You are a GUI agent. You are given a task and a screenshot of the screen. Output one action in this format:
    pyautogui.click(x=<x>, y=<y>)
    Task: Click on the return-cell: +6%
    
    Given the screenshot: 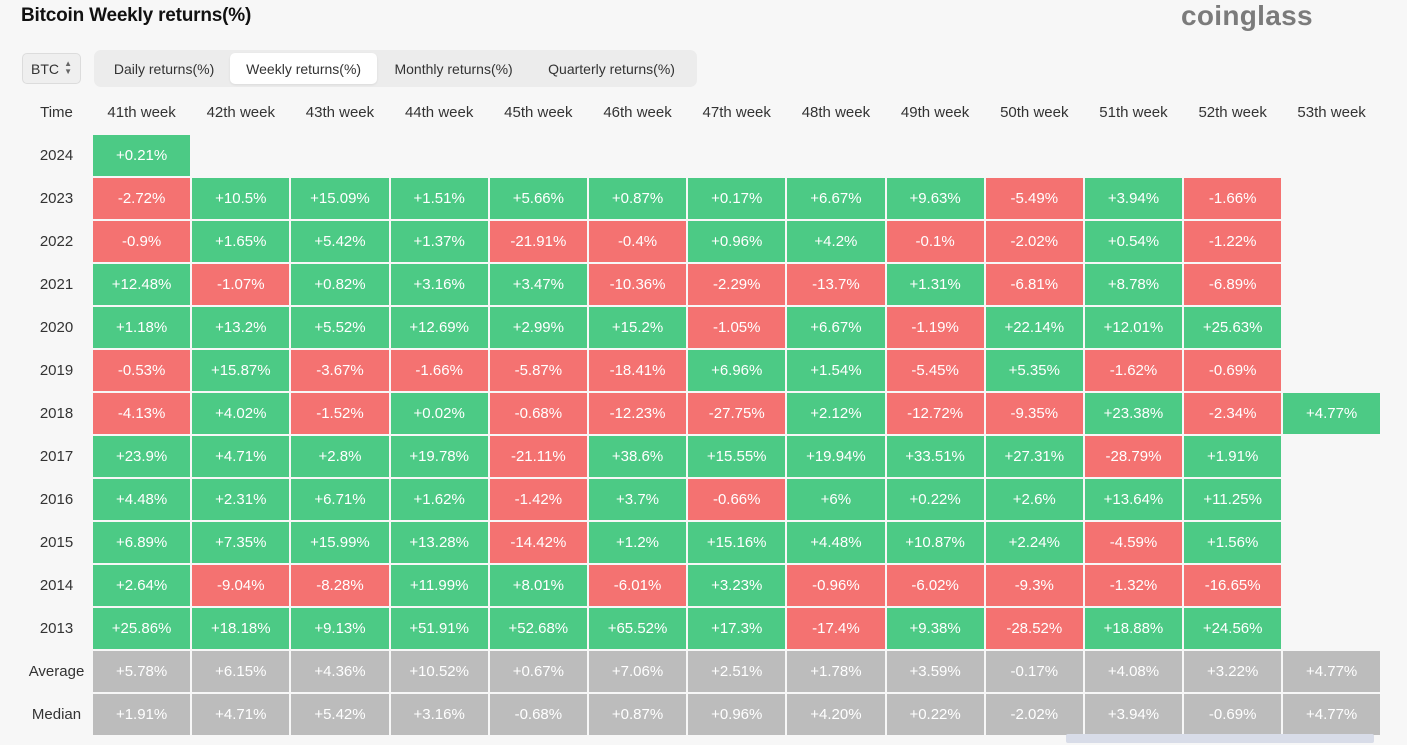 What is the action you would take?
    pyautogui.click(x=836, y=499)
    